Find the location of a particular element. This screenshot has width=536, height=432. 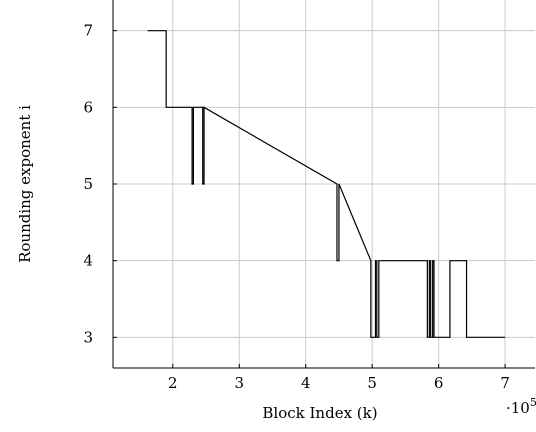

x-tick-label: 4 is located at coordinates (306, 383).